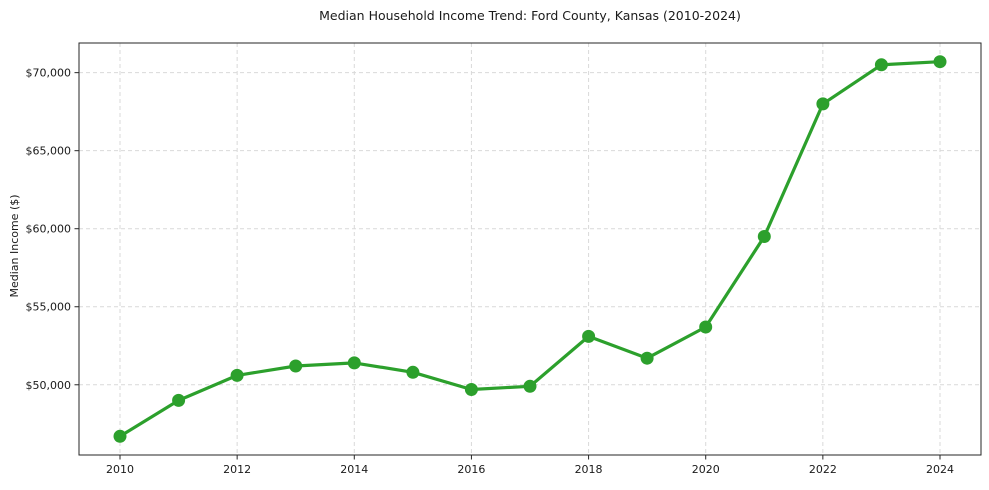 The width and height of the screenshot is (989, 490). What do you see at coordinates (706, 469) in the screenshot?
I see `x-tick-label: 2020` at bounding box center [706, 469].